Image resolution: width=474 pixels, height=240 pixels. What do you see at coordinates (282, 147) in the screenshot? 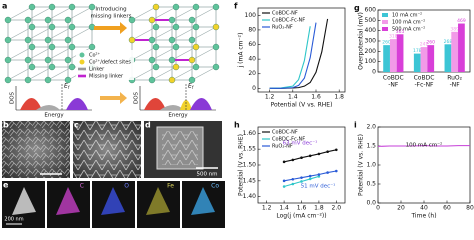
I see `legend-text: RuO₂-NF` at bounding box center [282, 147].